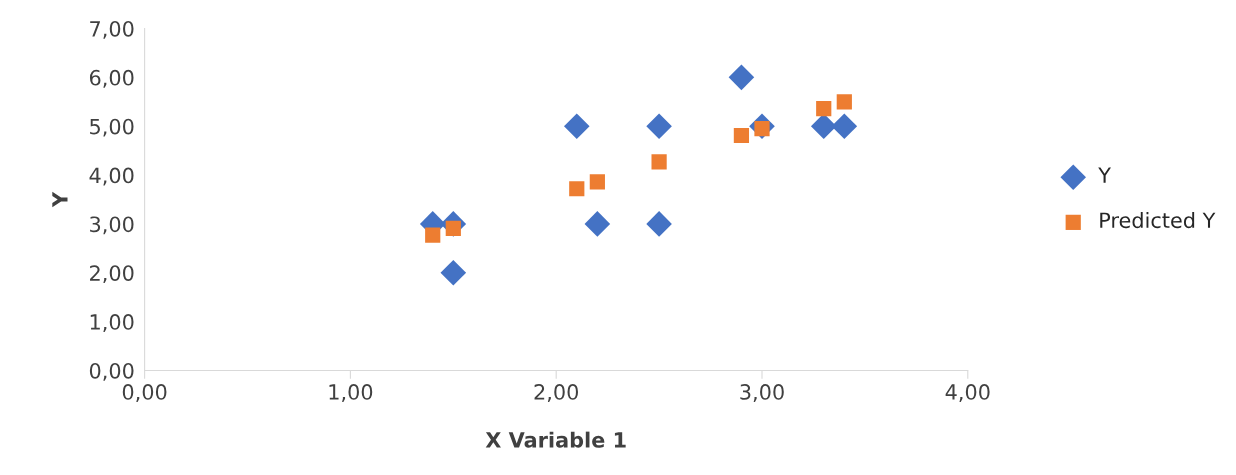 The width and height of the screenshot is (1236, 475). What do you see at coordinates (144, 393) in the screenshot?
I see `x-tick-label: 0,00` at bounding box center [144, 393].